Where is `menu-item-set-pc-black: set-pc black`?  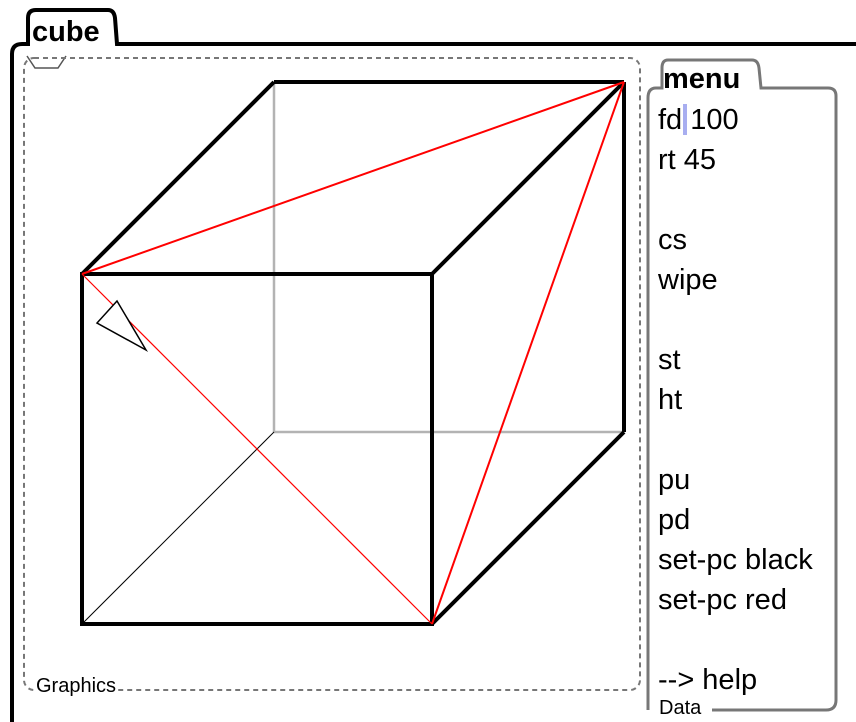 menu-item-set-pc-black: set-pc black is located at coordinates (735, 560).